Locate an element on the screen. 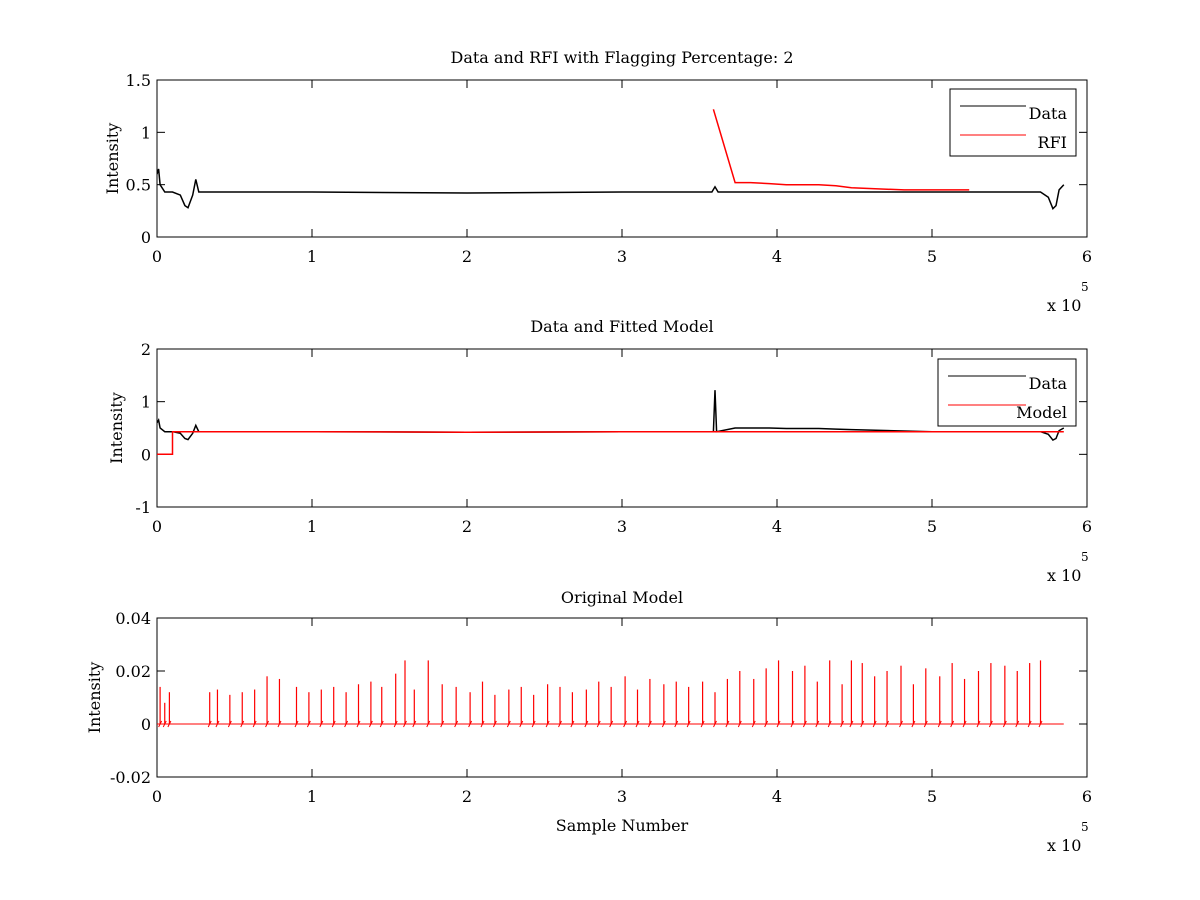 This screenshot has height=900, width=1200. y-tick-label: 1.5 is located at coordinates (138, 80).